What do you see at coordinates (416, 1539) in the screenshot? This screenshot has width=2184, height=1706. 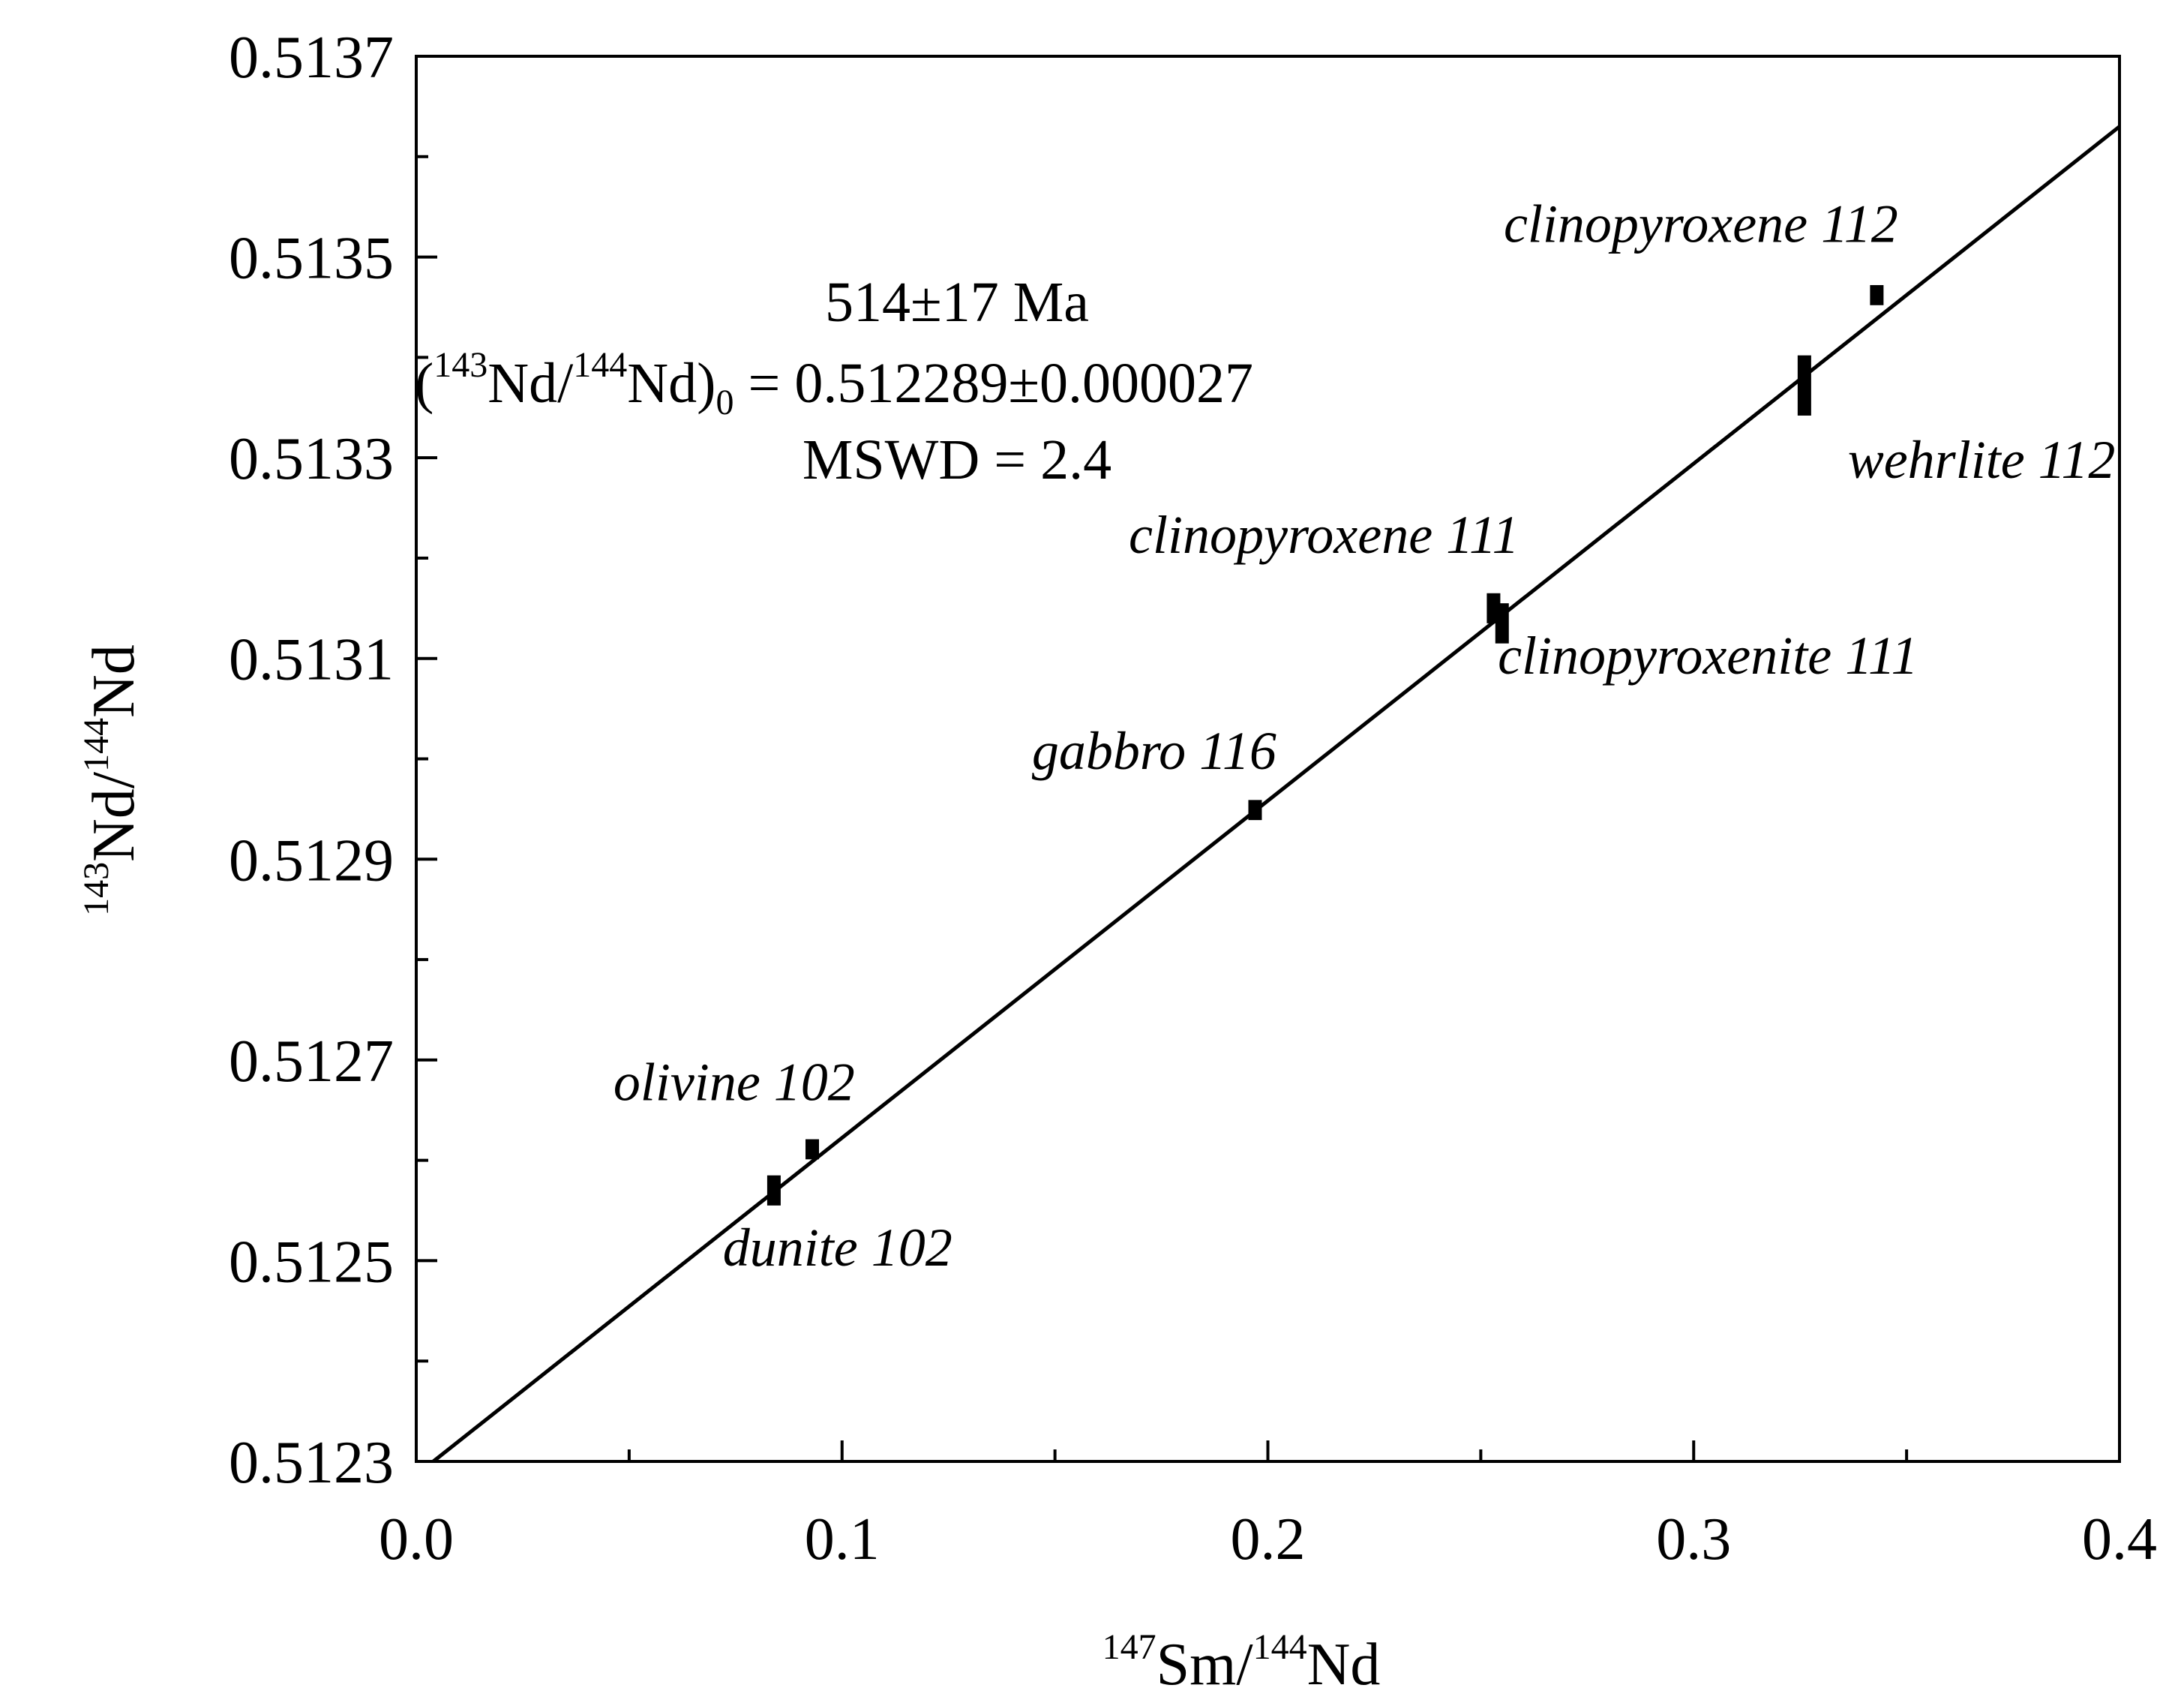 I see `x-tick-label: 0.0` at bounding box center [416, 1539].